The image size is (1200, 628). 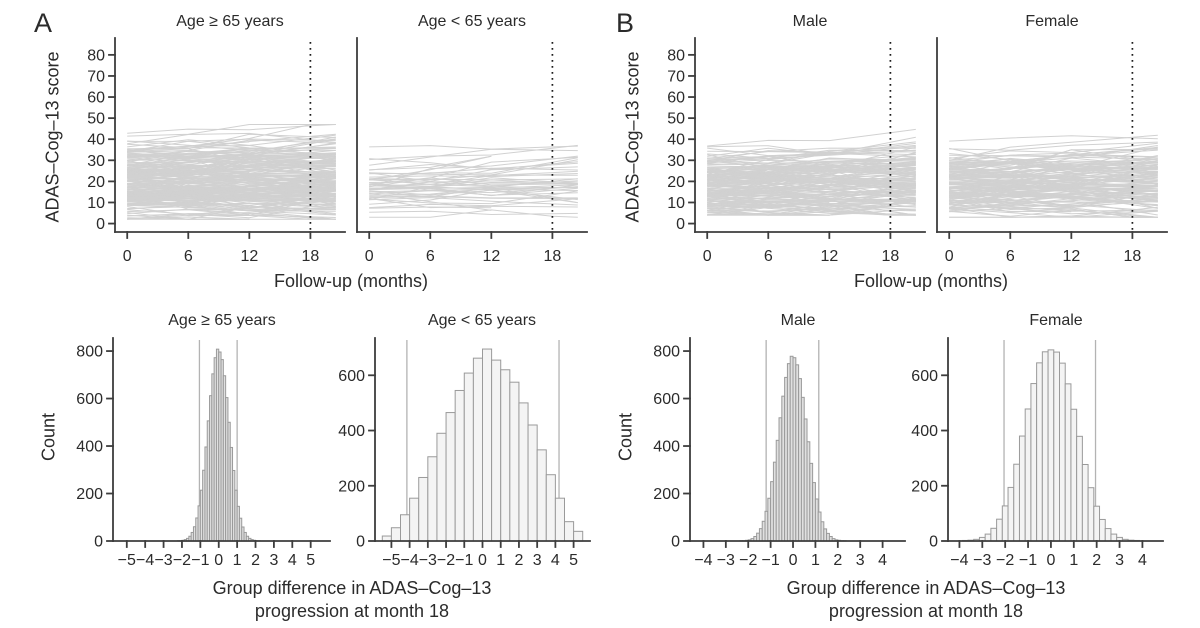 What do you see at coordinates (552, 256) in the screenshot?
I see `x-tick-label: 18` at bounding box center [552, 256].